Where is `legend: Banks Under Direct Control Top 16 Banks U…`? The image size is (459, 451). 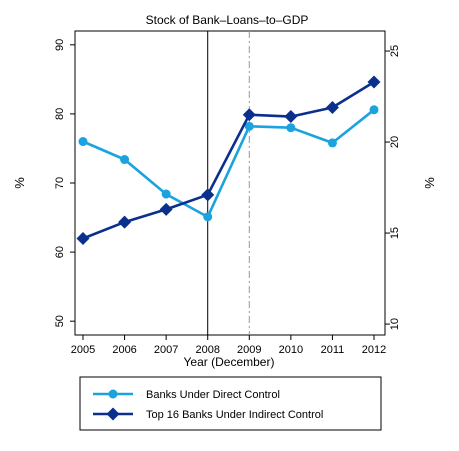
legend: Banks Under Direct Control Top 16 Banks U… is located at coordinates (230, 403).